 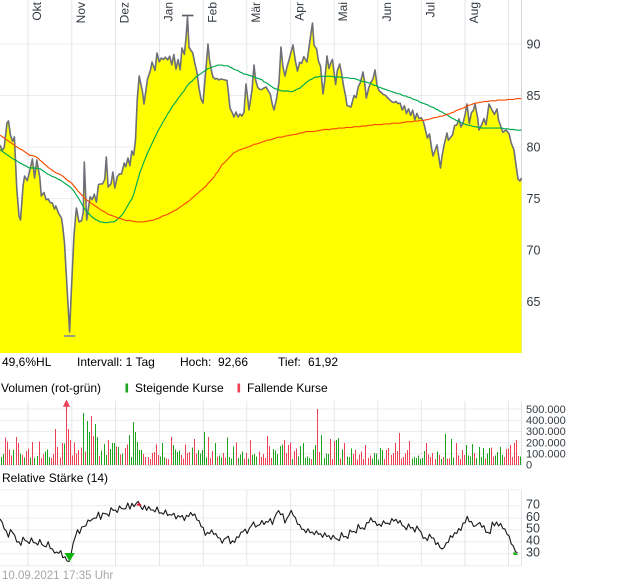 I want to click on svg-text: Mai, so click(x=343, y=11).